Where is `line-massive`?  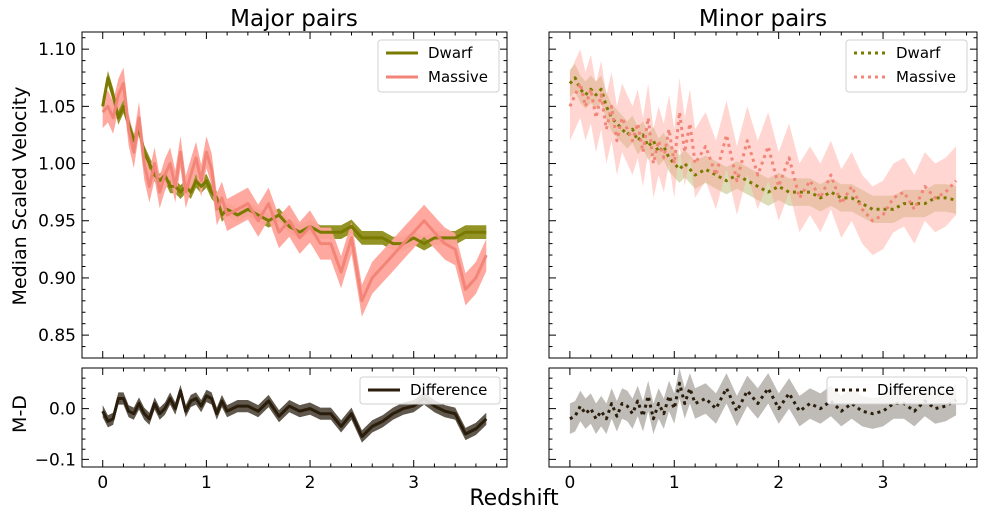
line-massive is located at coordinates (763, 152).